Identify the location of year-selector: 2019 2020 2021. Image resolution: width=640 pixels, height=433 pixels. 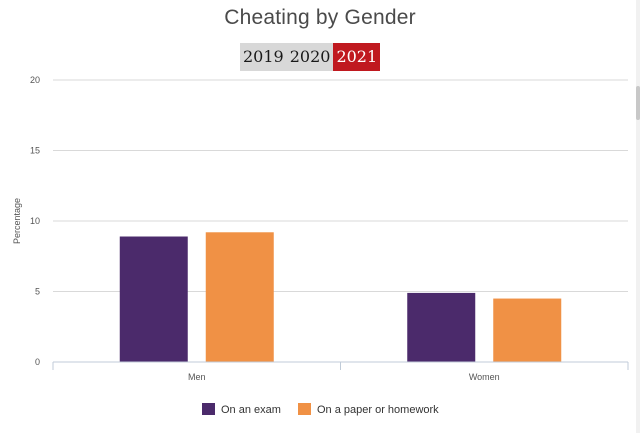
(310, 57).